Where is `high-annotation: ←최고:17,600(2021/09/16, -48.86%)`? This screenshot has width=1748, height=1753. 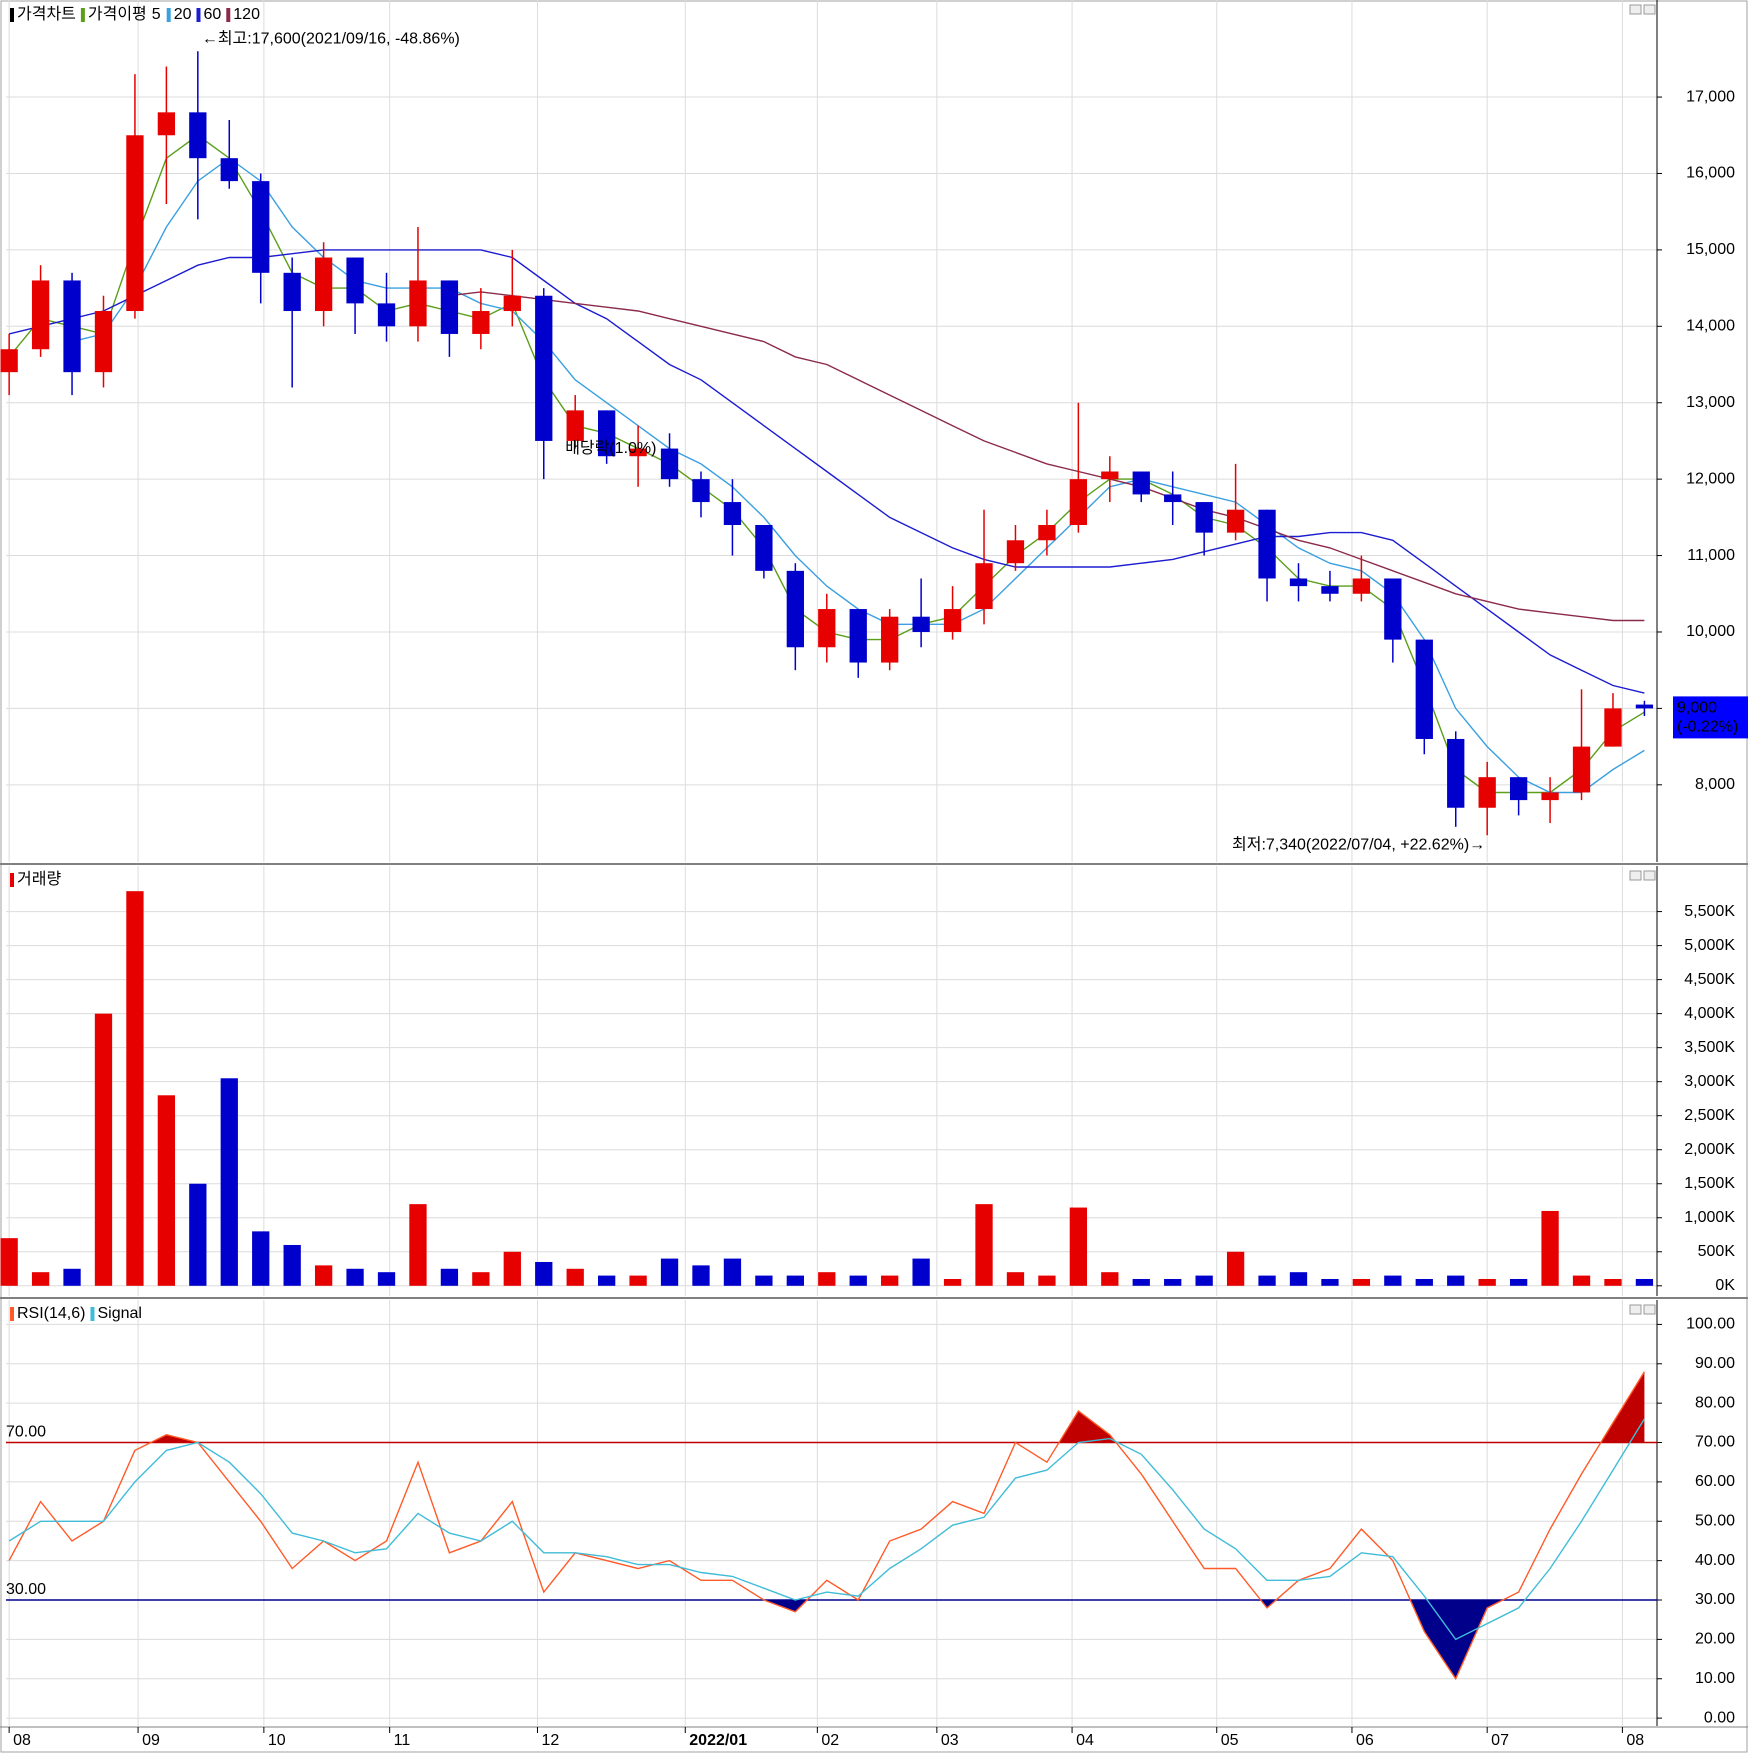 high-annotation: ←최고:17,600(2021/09/16, -48.86%) is located at coordinates (331, 38).